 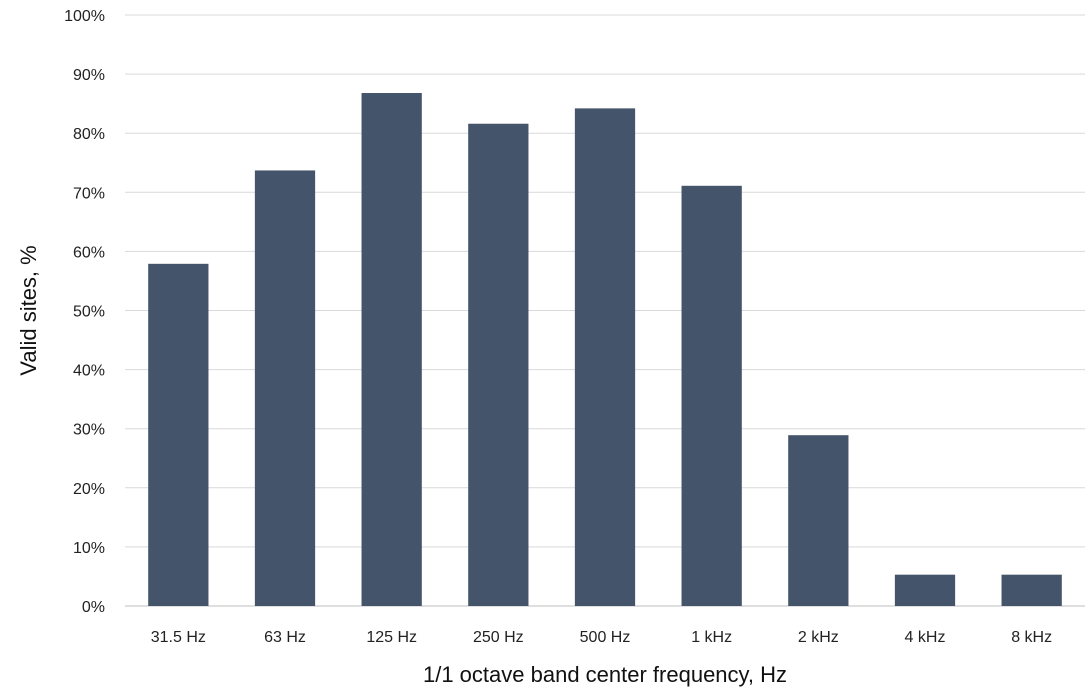 I want to click on y-tick-label: 10%, so click(x=89, y=548).